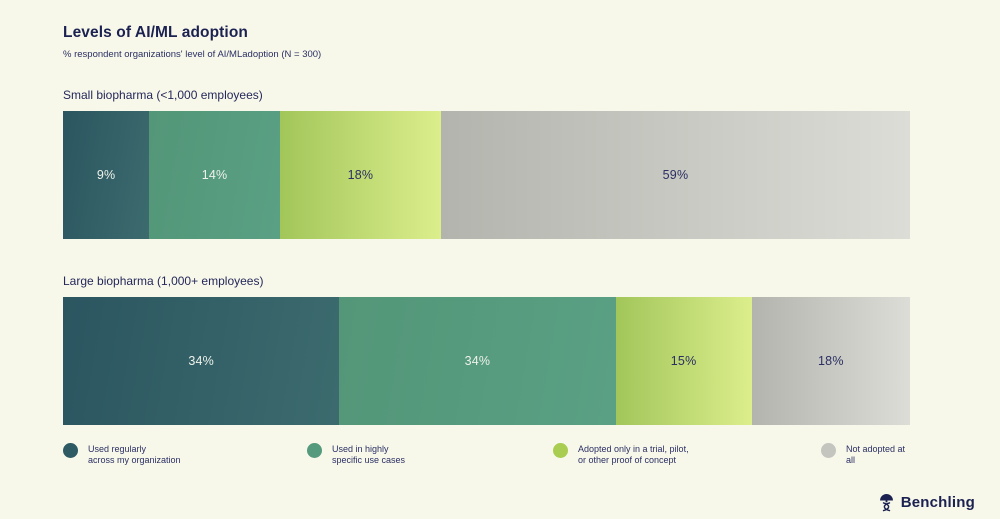  What do you see at coordinates (876, 454) in the screenshot?
I see `legend-label: Not adopted at all` at bounding box center [876, 454].